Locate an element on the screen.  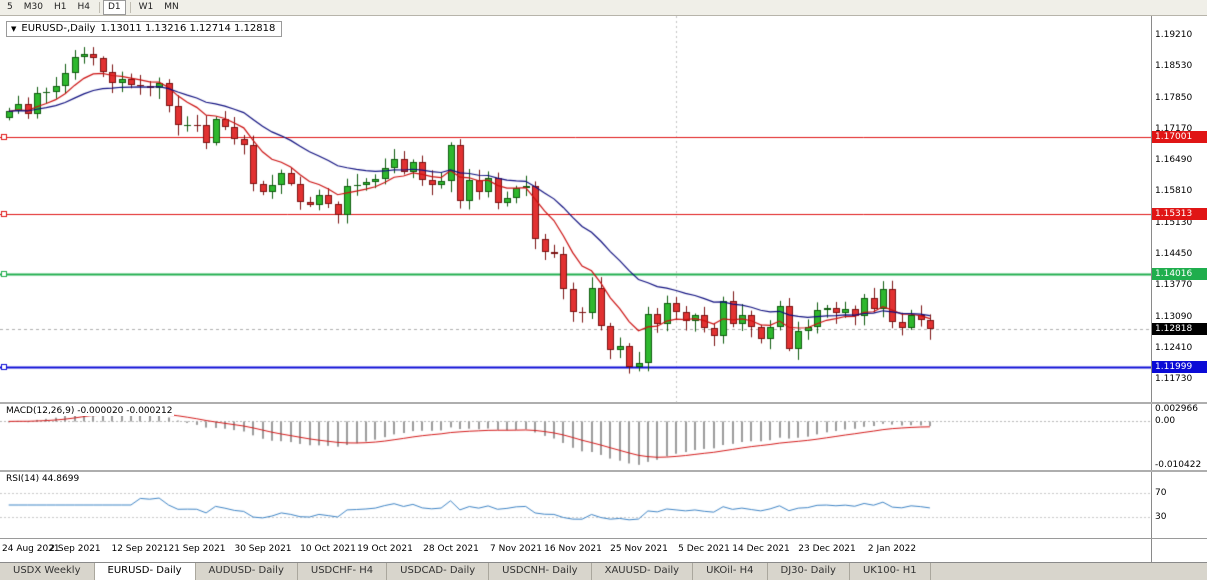
chart-title: EURUSD-,Daily is located at coordinates (58, 28).